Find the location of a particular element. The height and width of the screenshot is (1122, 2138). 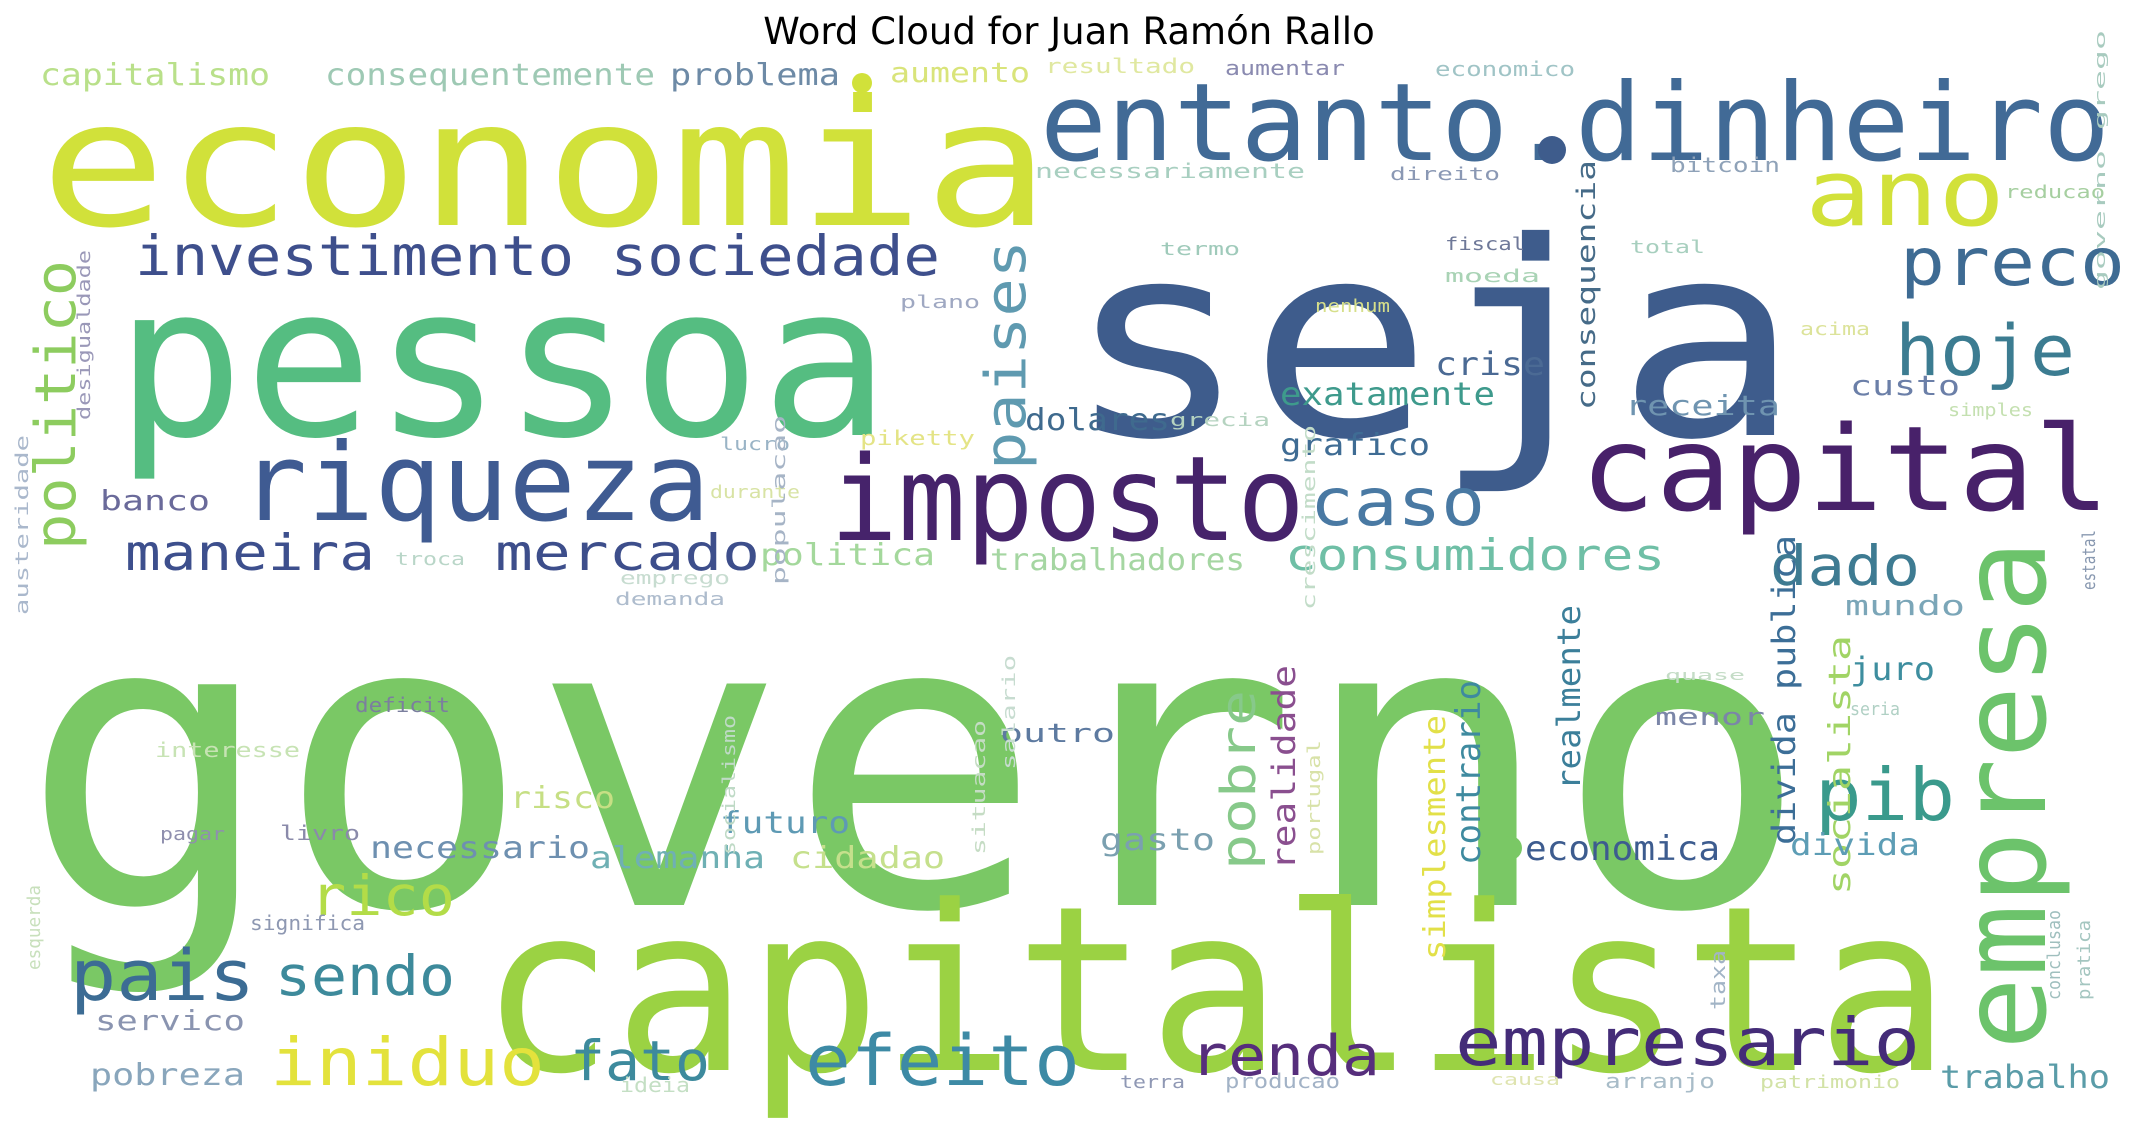

word-bitcoin: bitcoin is located at coordinates (1725, 165).